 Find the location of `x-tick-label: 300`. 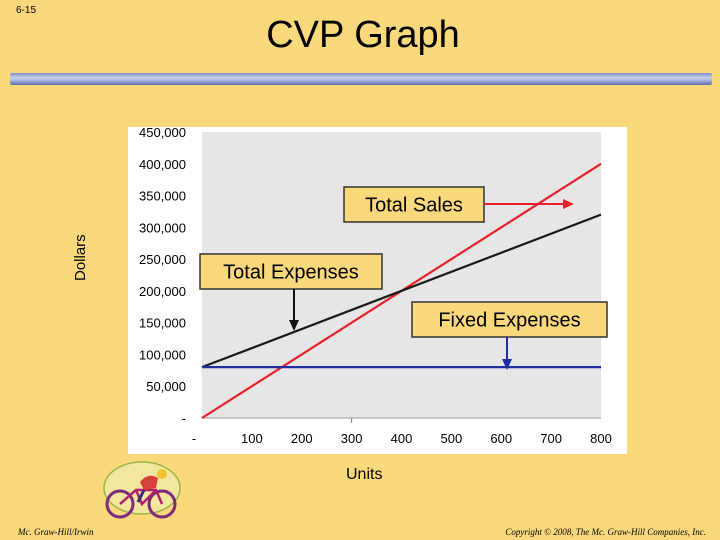

x-tick-label: 300 is located at coordinates (352, 438).